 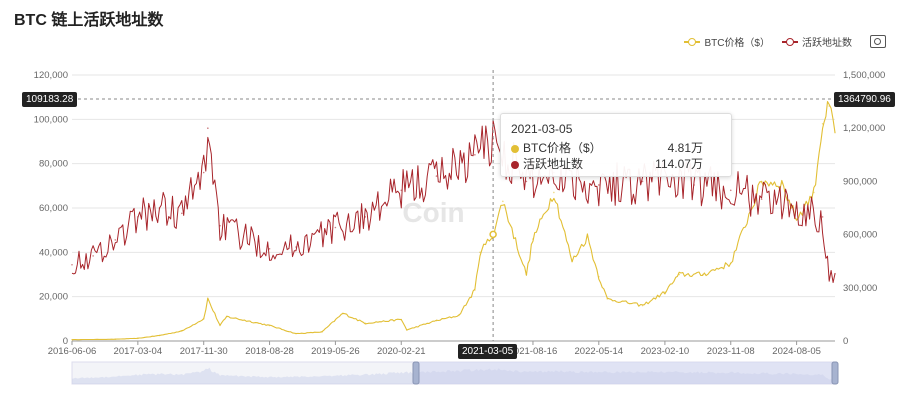 What do you see at coordinates (665, 351) in the screenshot?
I see `x-tick-label: 2023-02-10` at bounding box center [665, 351].